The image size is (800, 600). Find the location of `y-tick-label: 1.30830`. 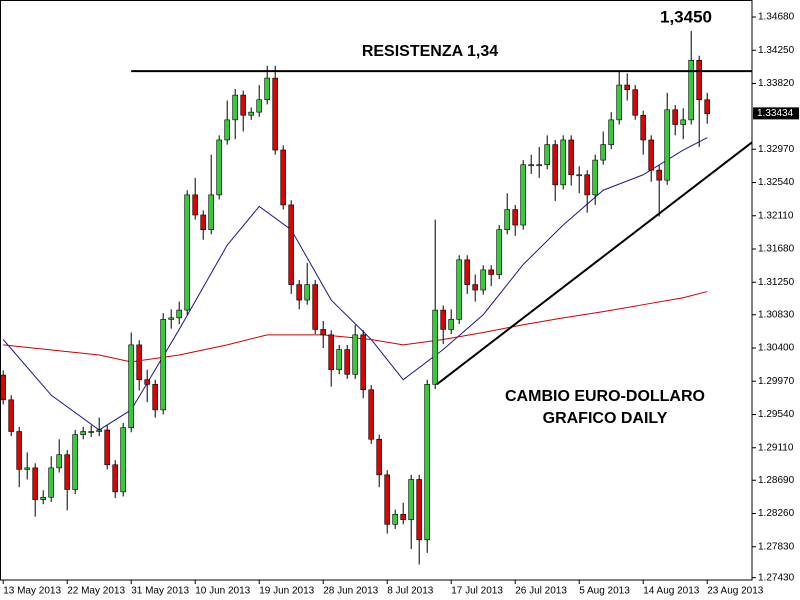

y-tick-label: 1.30830 is located at coordinates (776, 314).